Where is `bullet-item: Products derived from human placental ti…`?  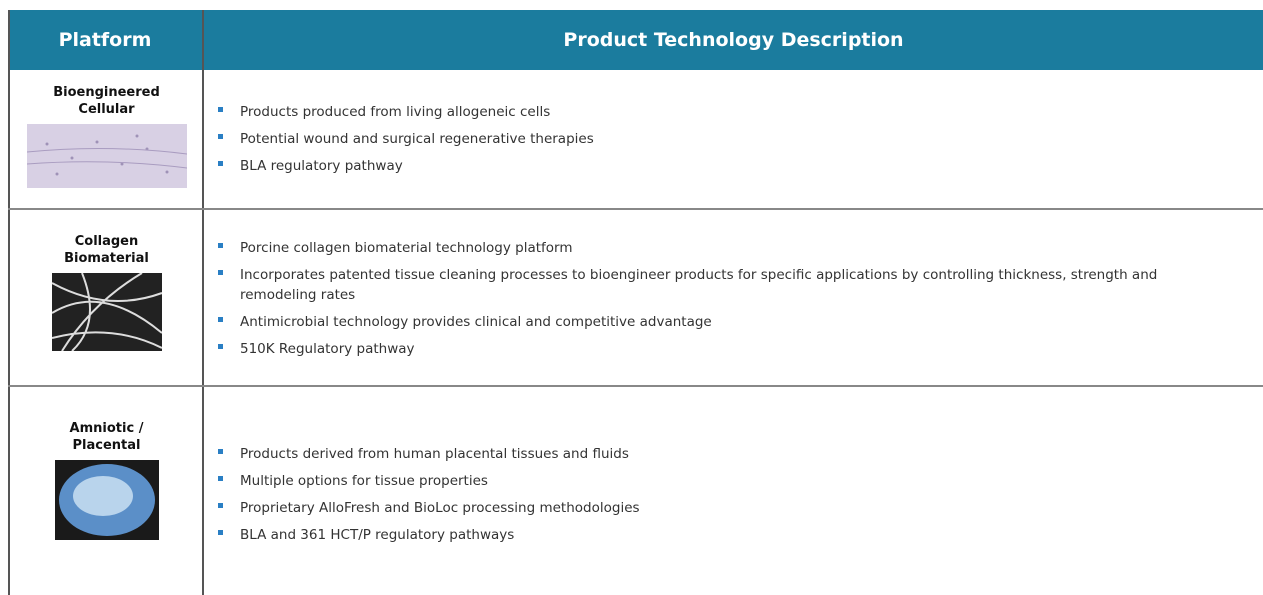
bullet-item: Products derived from human placental ti… is located at coordinates (718, 454).